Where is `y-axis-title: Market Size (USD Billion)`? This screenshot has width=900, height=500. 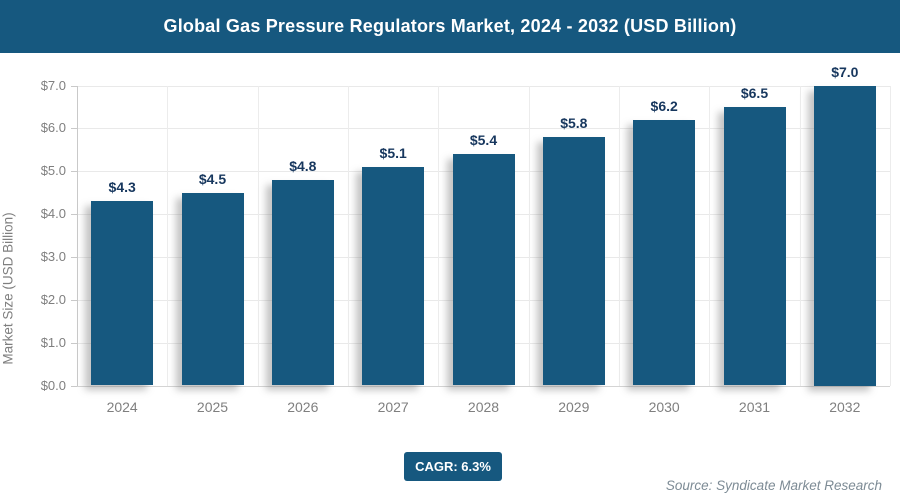
y-axis-title: Market Size (USD Billion) is located at coordinates (8, 288).